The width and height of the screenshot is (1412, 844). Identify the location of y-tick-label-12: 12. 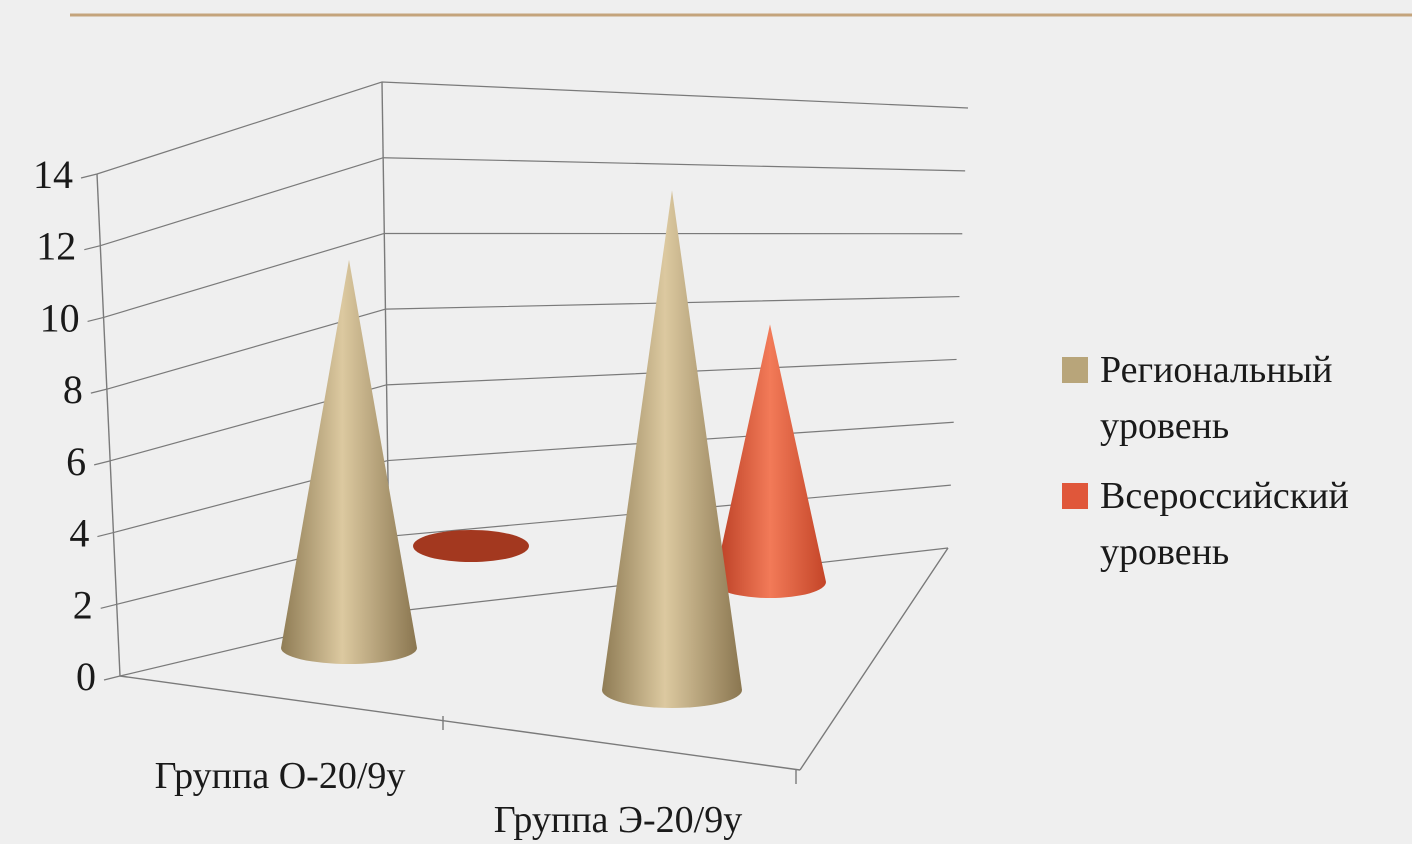
(56, 246).